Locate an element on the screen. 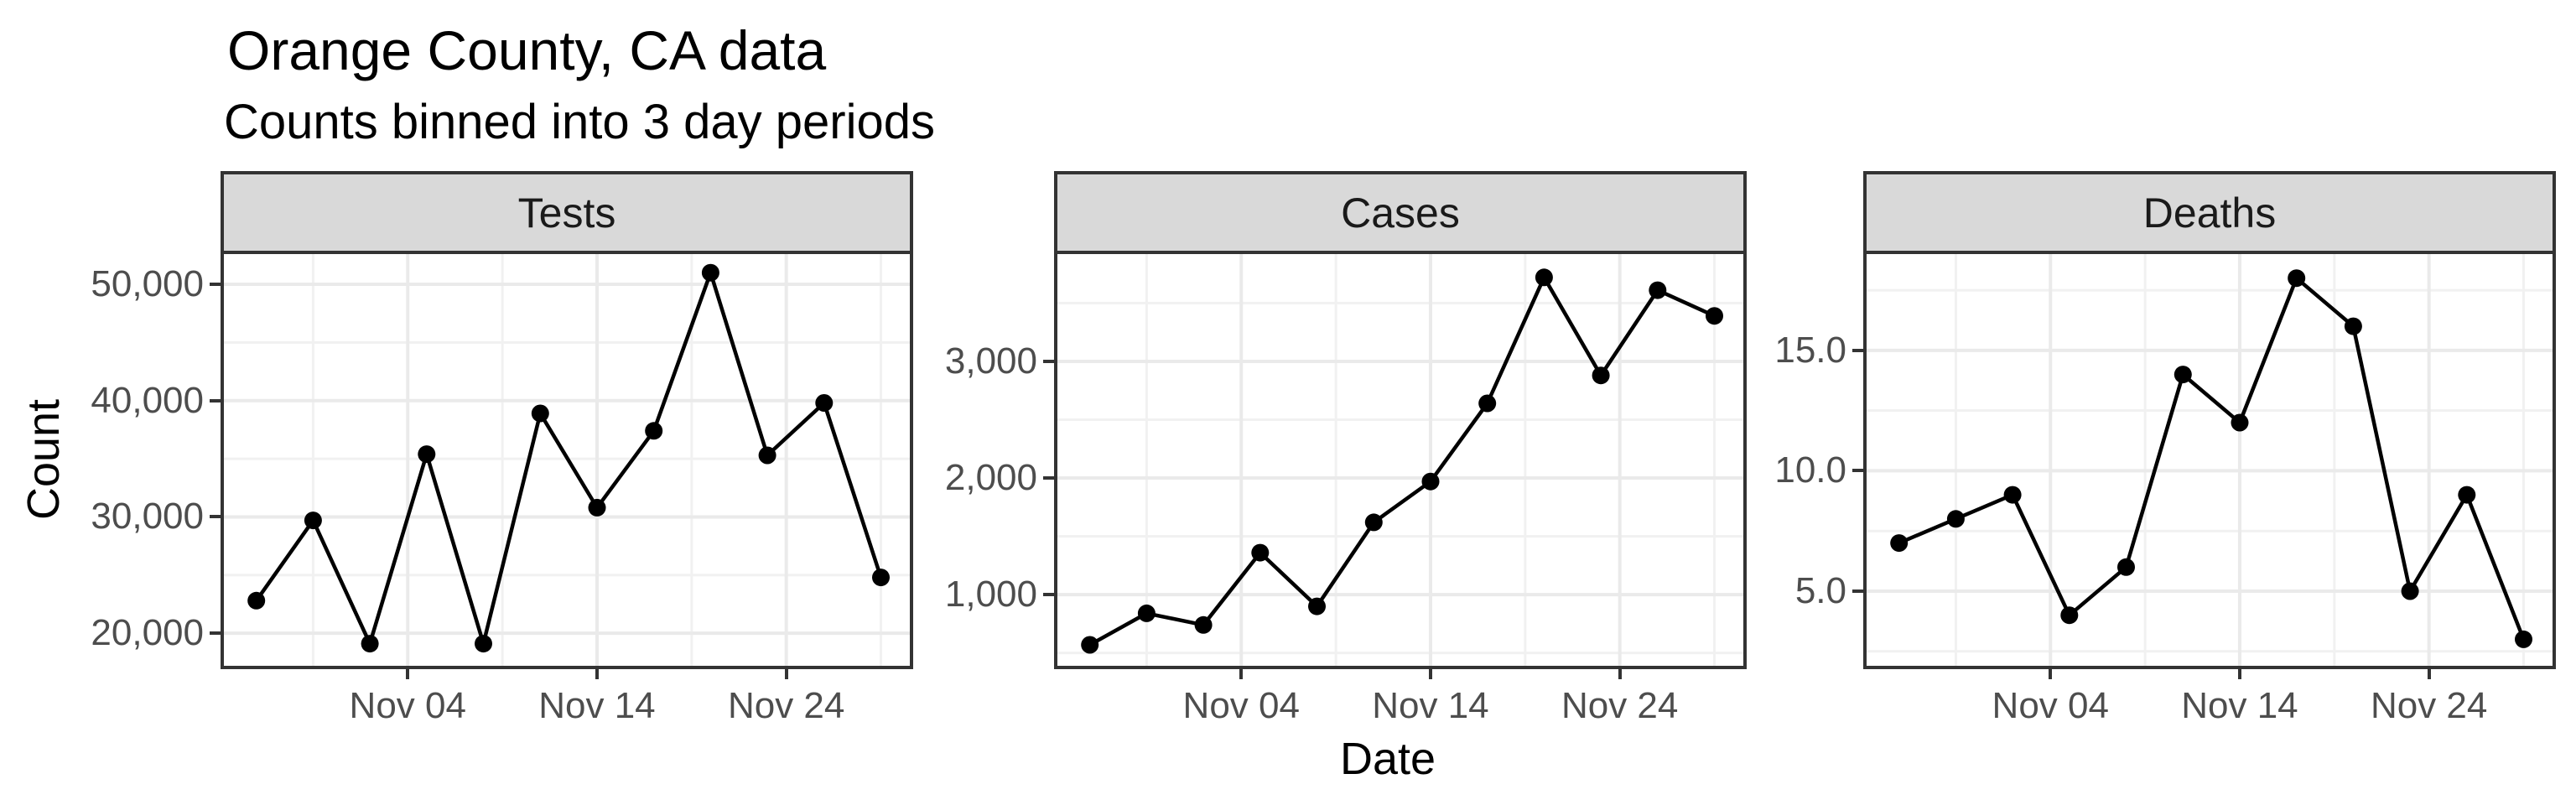  x-axis-title: Date is located at coordinates (1387, 759).